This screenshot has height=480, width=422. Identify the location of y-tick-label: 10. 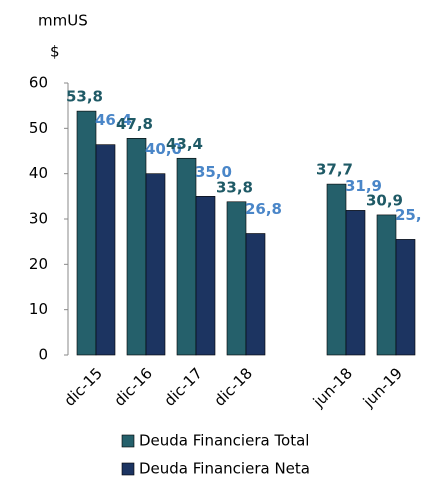
(38, 309).